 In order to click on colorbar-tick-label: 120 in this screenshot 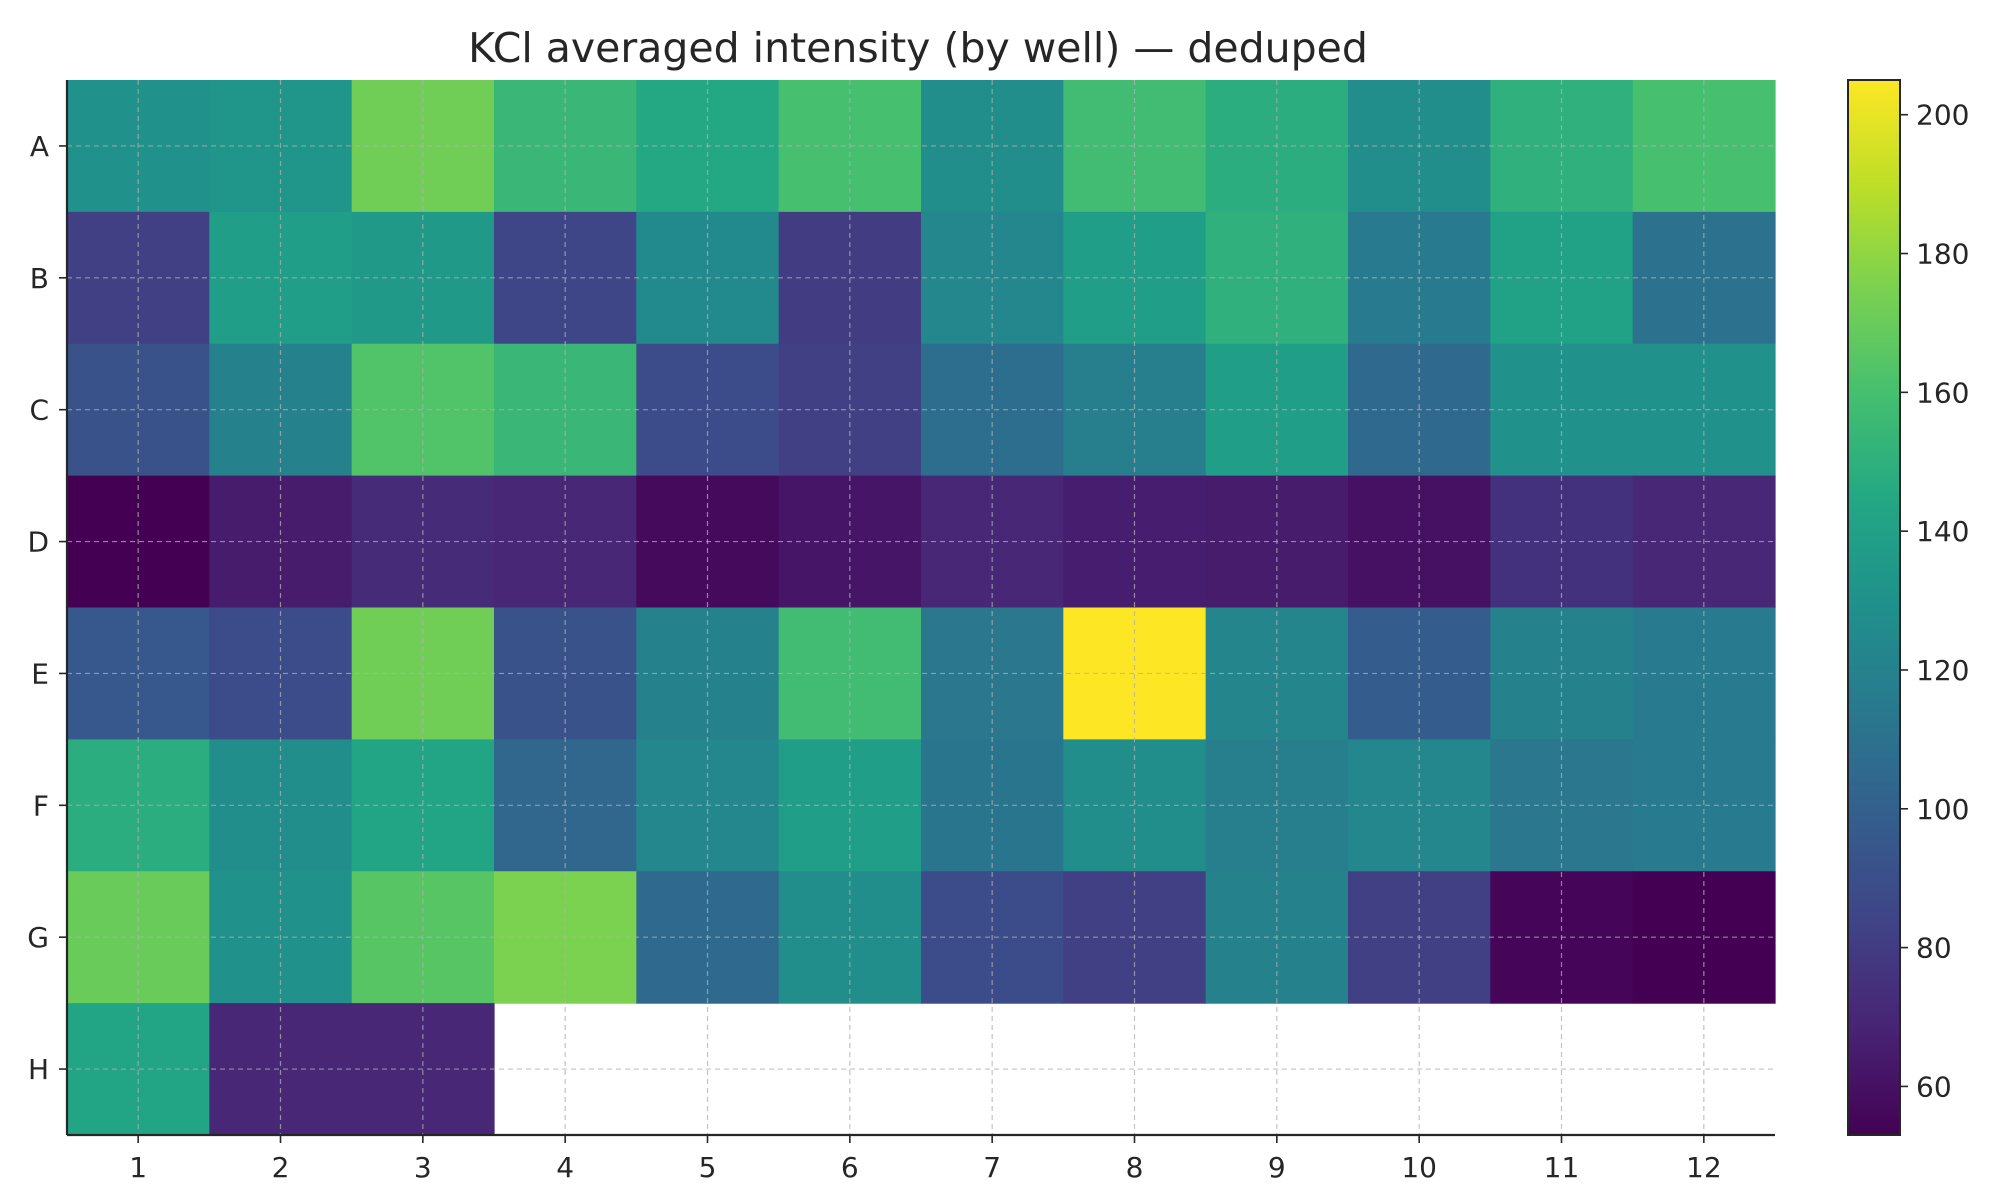, I will do `click(1942, 670)`.